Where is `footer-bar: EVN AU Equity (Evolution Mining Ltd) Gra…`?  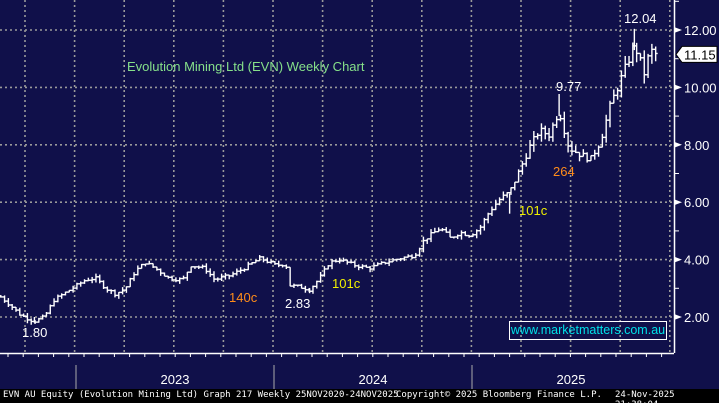 footer-bar: EVN AU Equity (Evolution Mining Ltd) Gra… is located at coordinates (359, 396).